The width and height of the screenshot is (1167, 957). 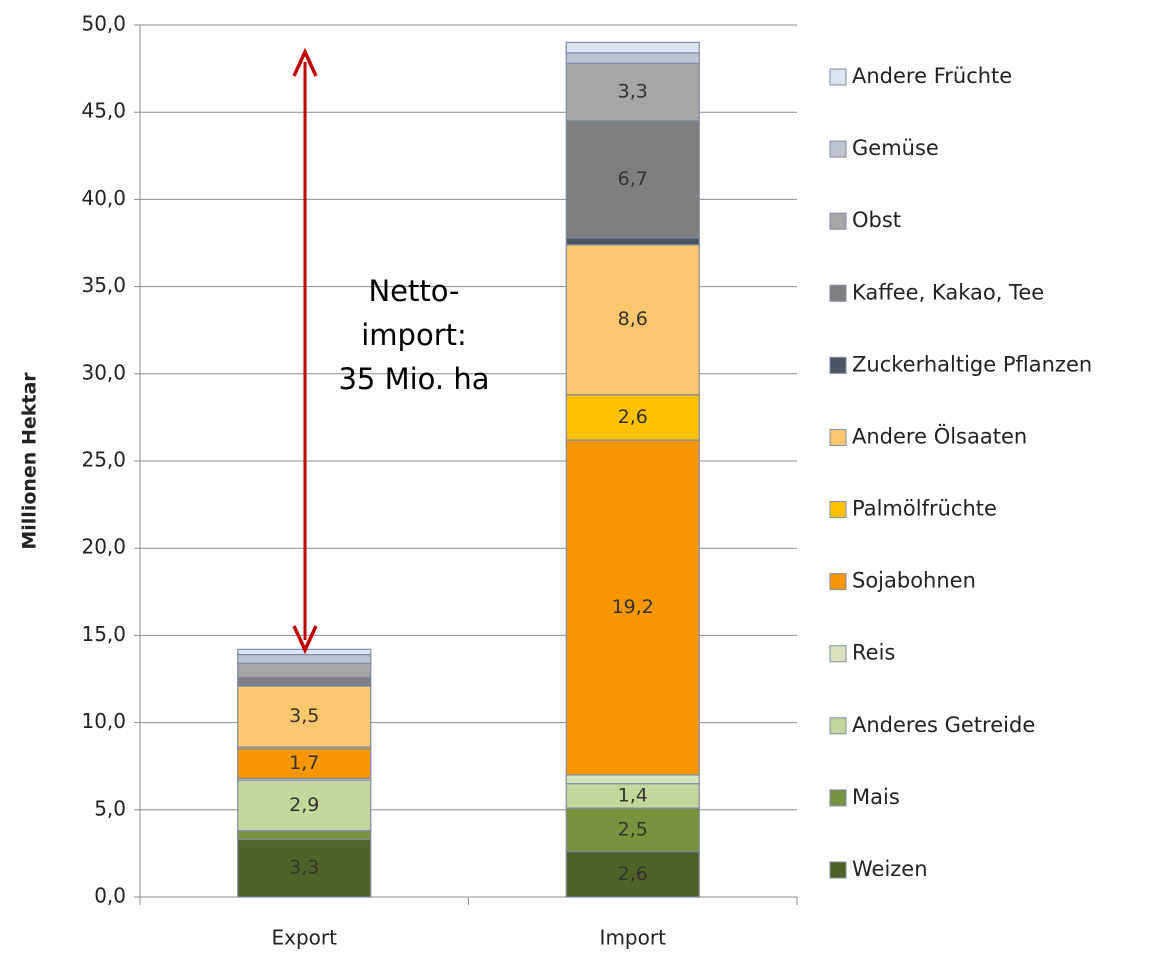 What do you see at coordinates (890, 869) in the screenshot?
I see `legend-label: Weizen` at bounding box center [890, 869].